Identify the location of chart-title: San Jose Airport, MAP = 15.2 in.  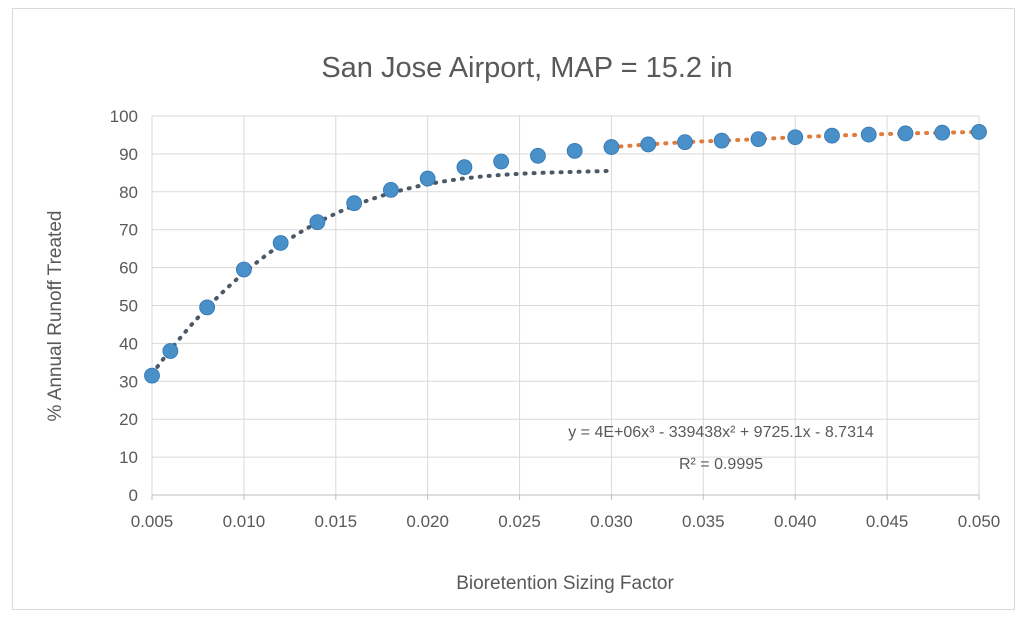
(526, 68).